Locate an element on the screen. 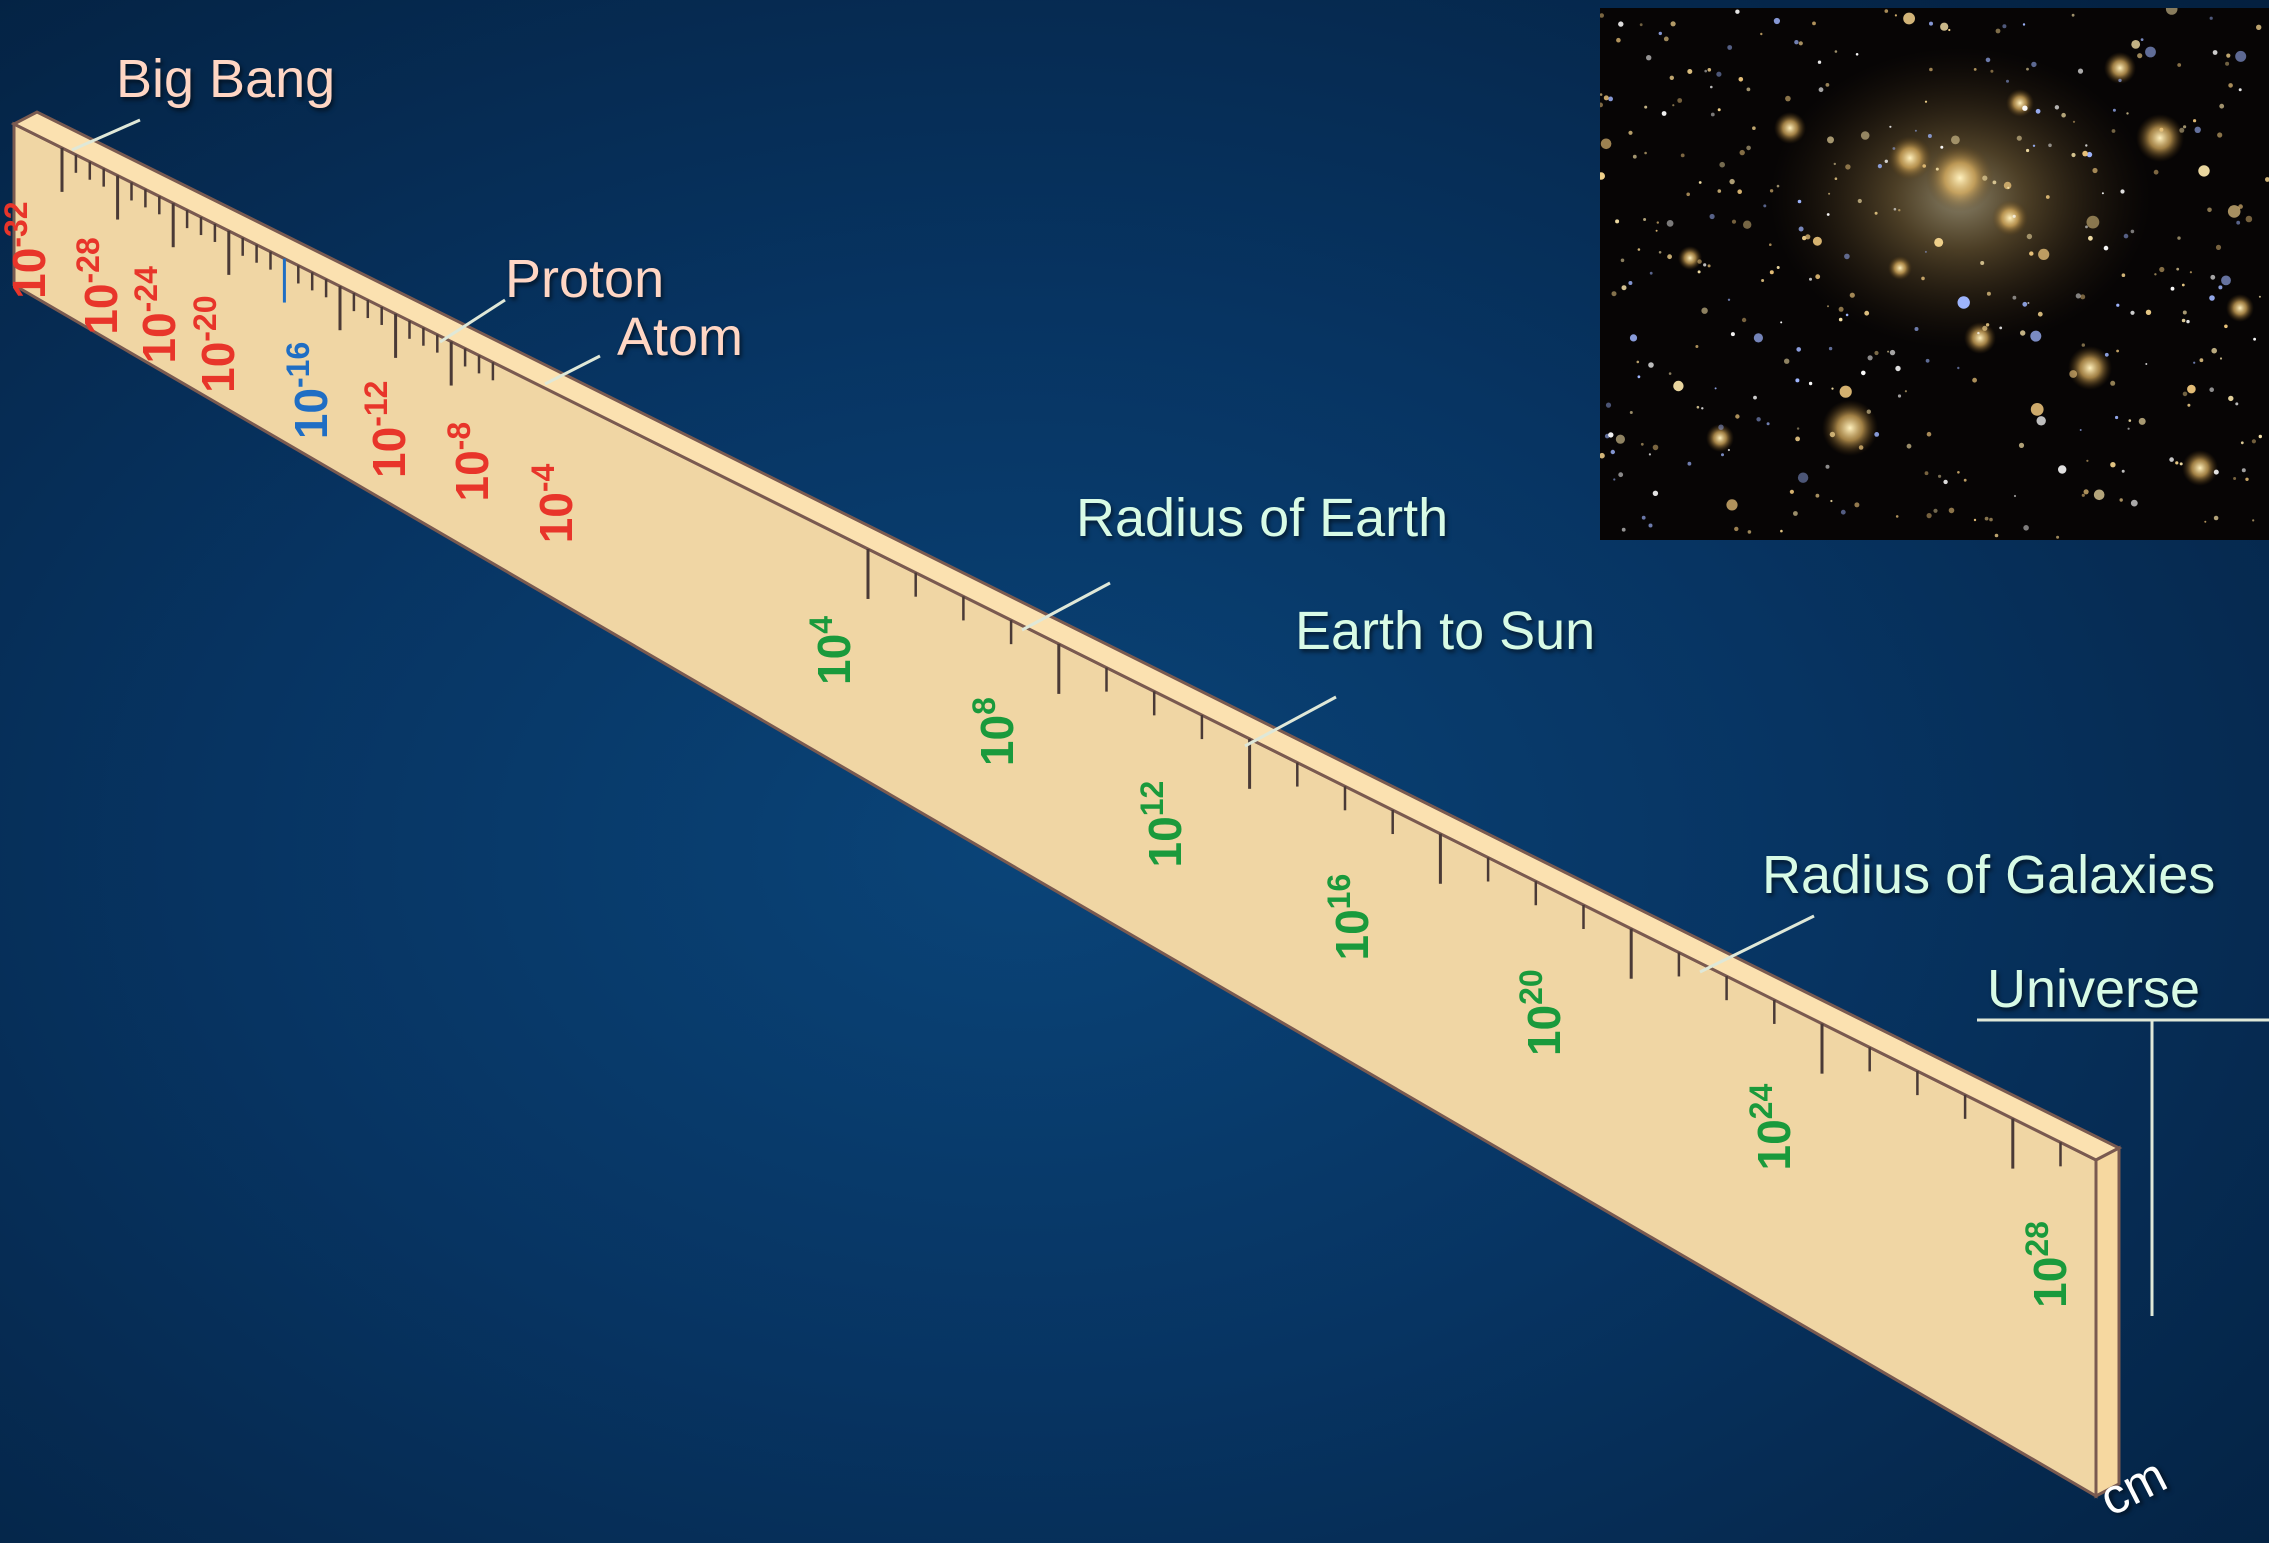 This screenshot has width=2269, height=1543. galaxy-glow is located at coordinates (2020, 103).